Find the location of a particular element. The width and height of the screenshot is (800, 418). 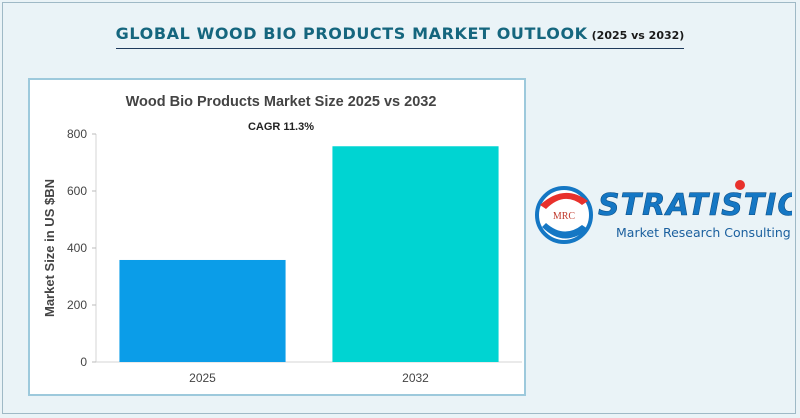

x-tick-label: 2032 is located at coordinates (415, 378).